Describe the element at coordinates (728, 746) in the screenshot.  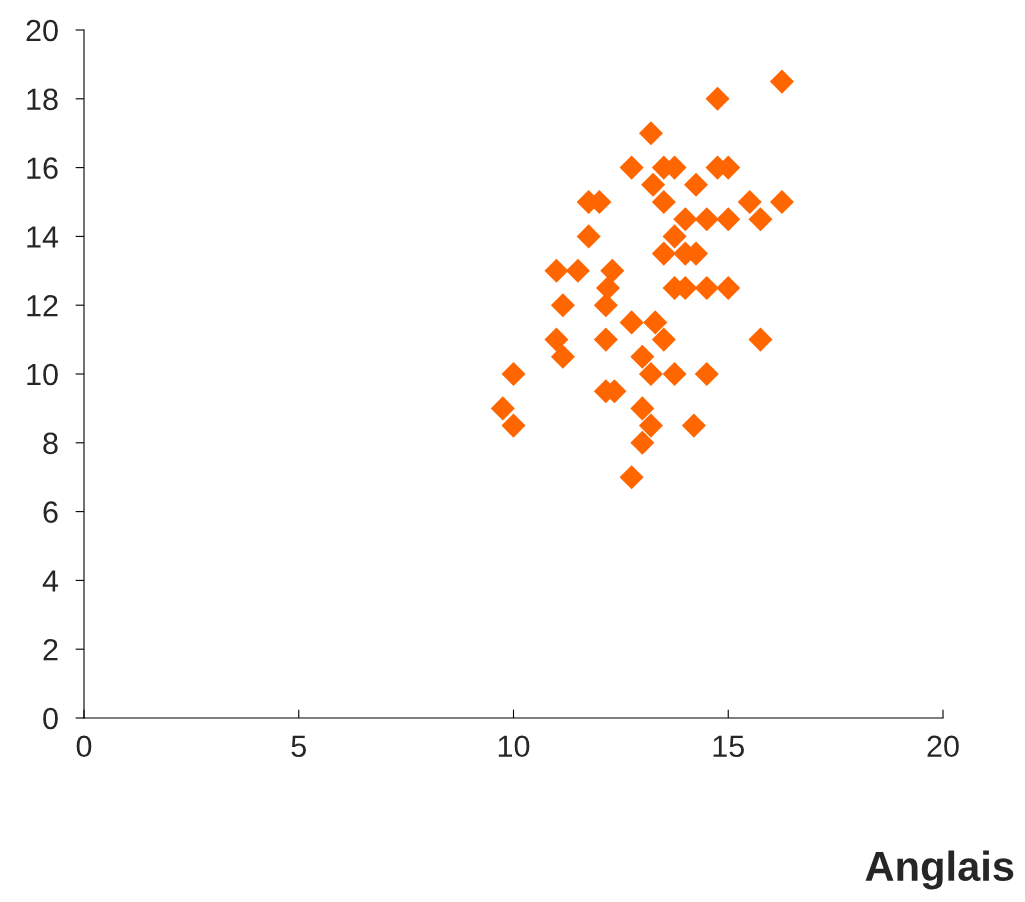
I see `x-tick-label: 15` at that location.